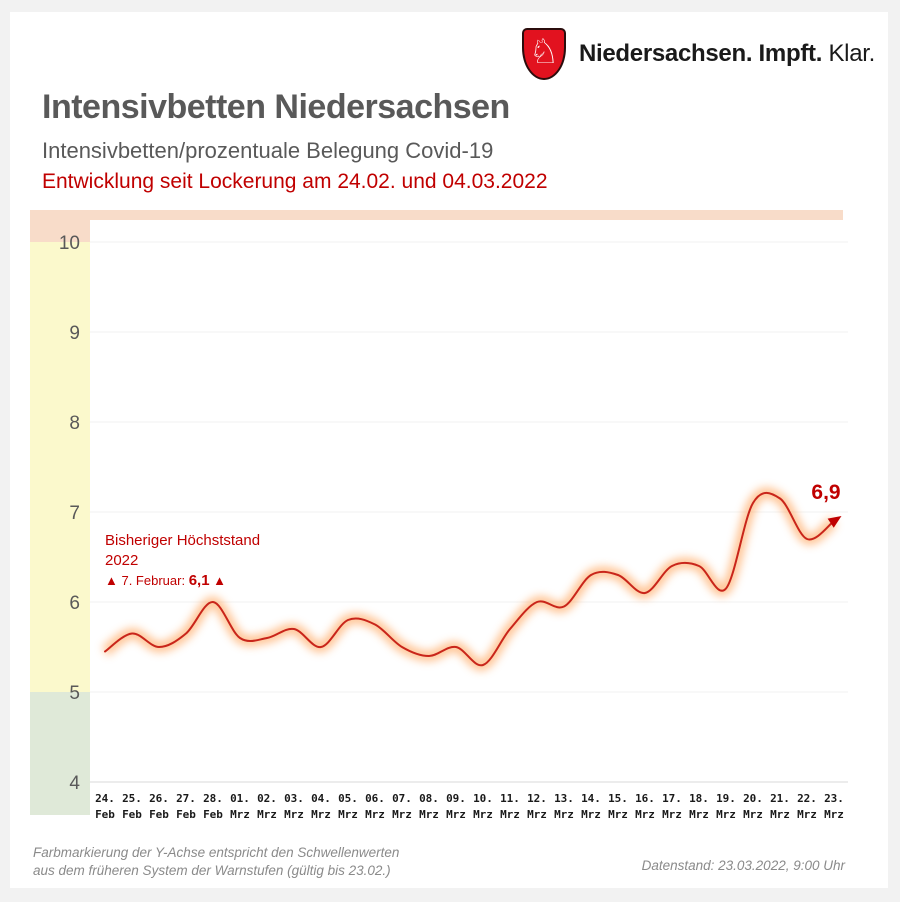  Describe the element at coordinates (564, 814) in the screenshot. I see `x-tick-month-17: Mrz` at that location.